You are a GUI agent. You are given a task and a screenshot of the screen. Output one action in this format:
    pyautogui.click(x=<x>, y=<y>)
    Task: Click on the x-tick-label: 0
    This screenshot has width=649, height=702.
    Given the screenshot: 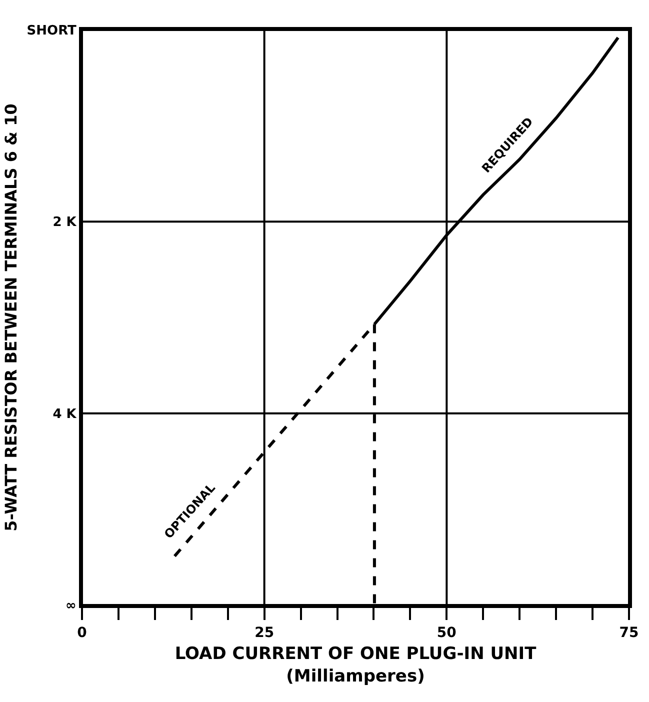 What is the action you would take?
    pyautogui.click(x=82, y=632)
    